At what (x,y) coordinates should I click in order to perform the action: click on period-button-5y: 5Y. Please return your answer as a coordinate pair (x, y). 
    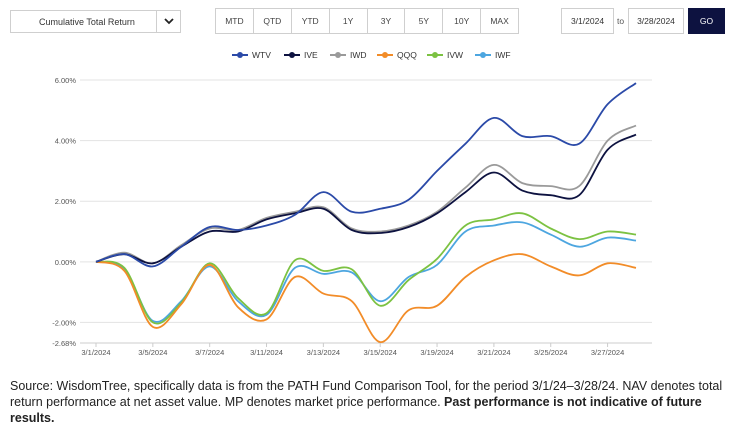
    Looking at the image, I should click on (424, 21).